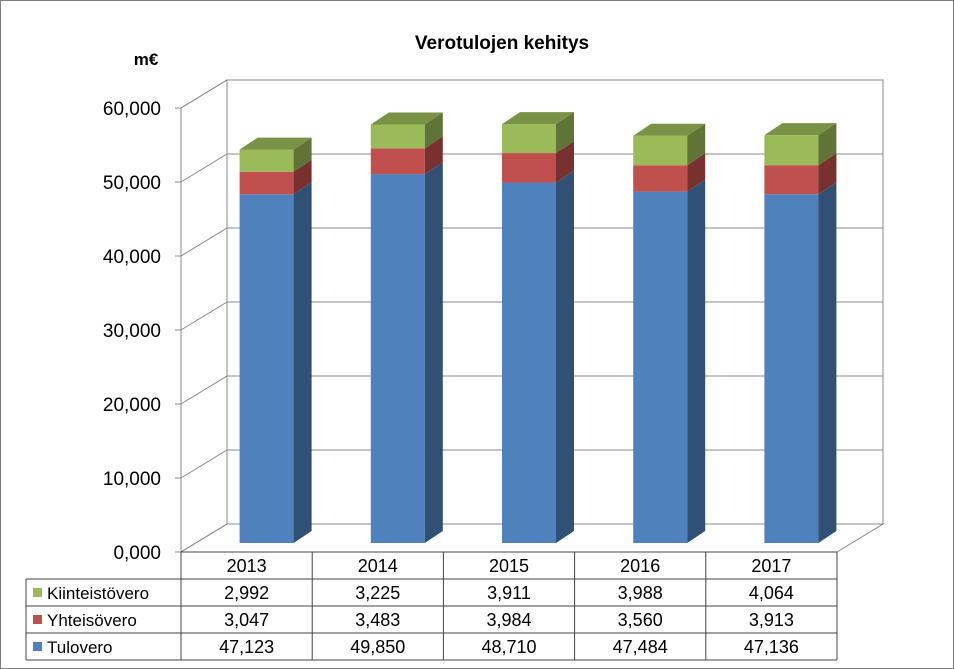  I want to click on bar-segment-tulovero-2017, so click(800, 362).